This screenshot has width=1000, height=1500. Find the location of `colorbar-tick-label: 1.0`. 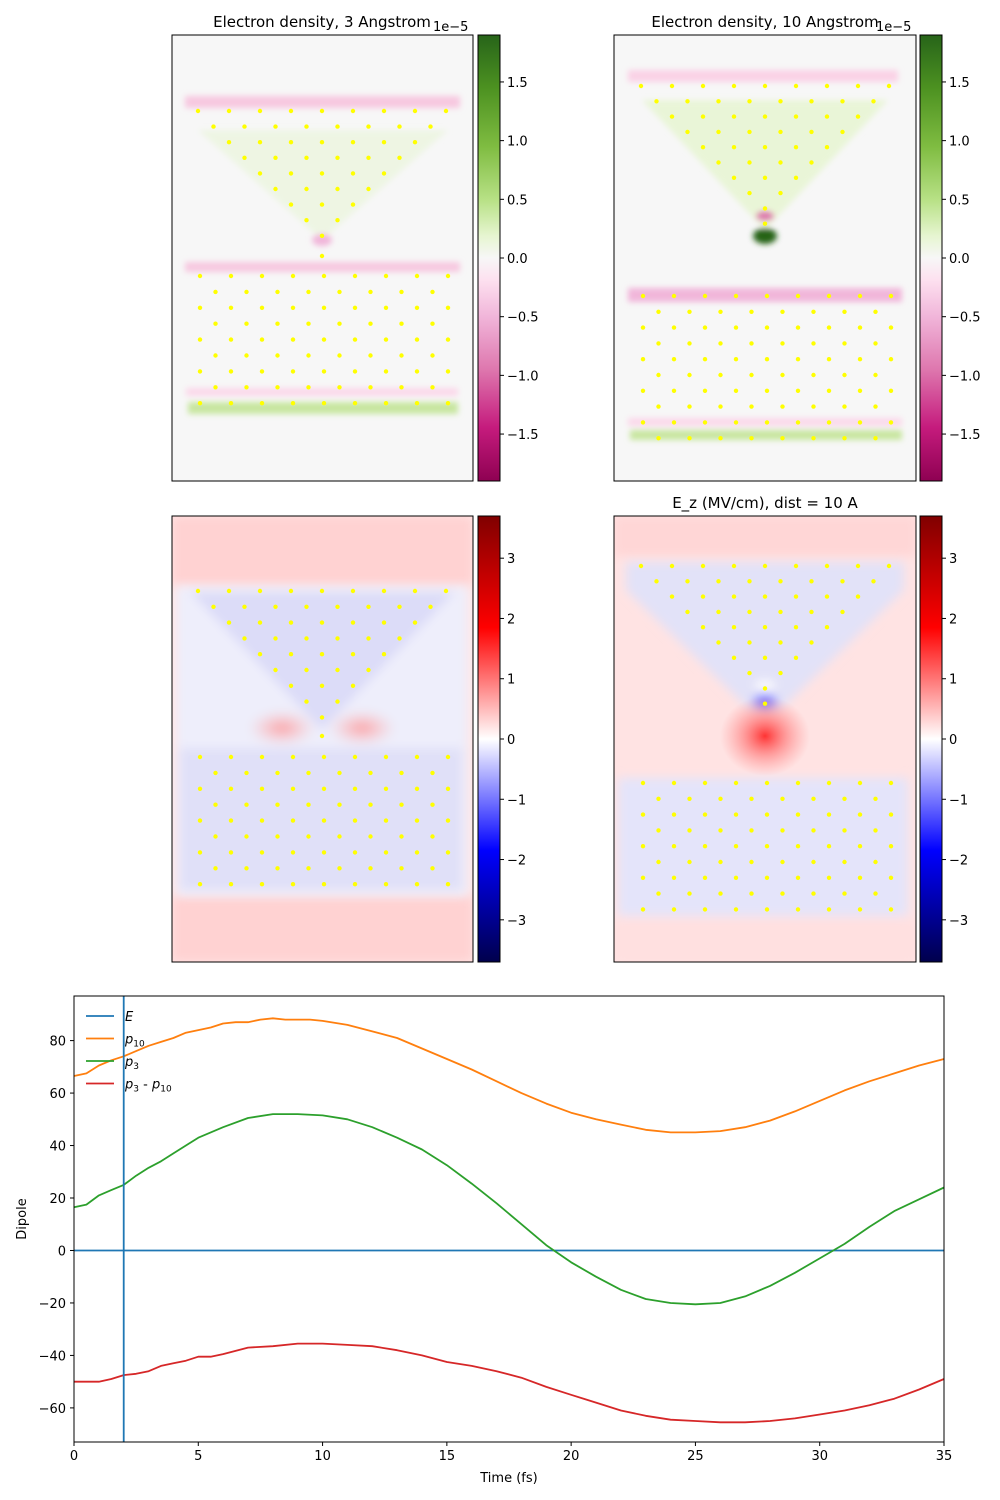

colorbar-tick-label: 1.0 is located at coordinates (959, 142).